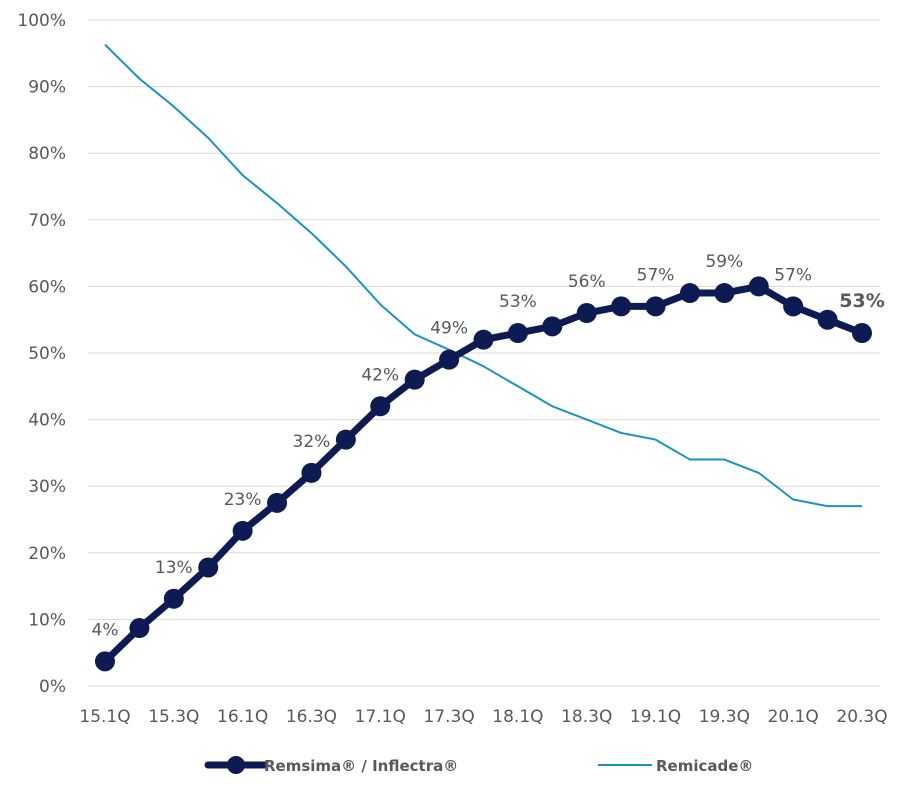  What do you see at coordinates (47, 287) in the screenshot?
I see `y-tick-label: 60%` at bounding box center [47, 287].